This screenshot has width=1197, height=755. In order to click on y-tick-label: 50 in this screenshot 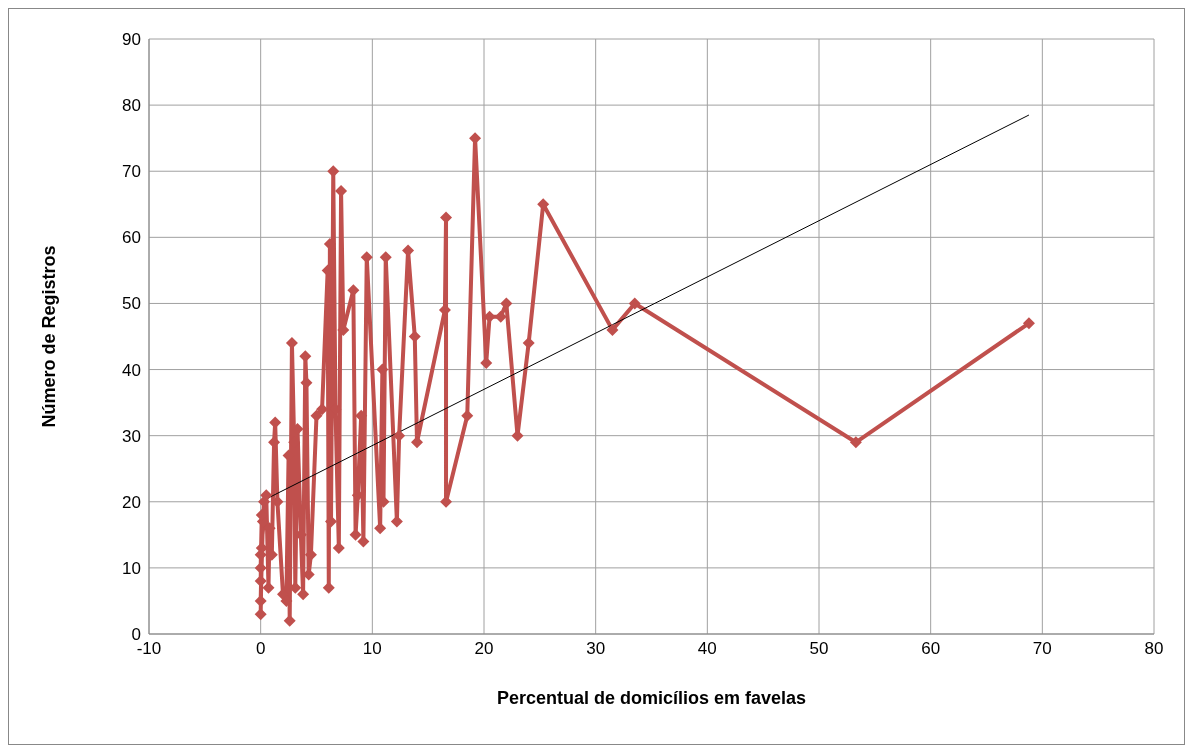, I will do `click(131, 304)`.